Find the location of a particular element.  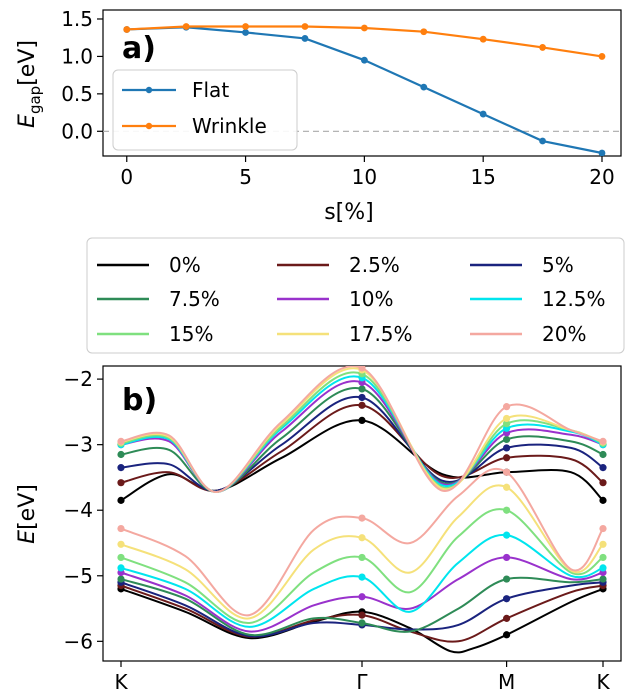

band-valence-0% is located at coordinates (362, 620).